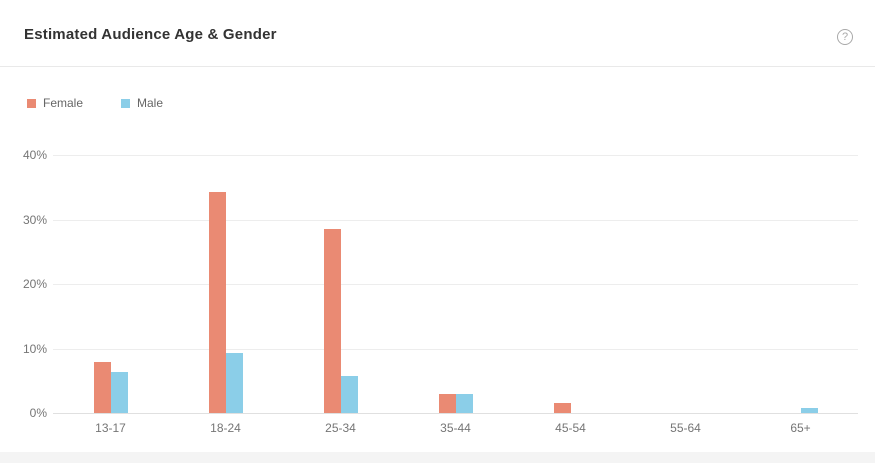  I want to click on category-group-13-17: 13-17, so click(110, 295).